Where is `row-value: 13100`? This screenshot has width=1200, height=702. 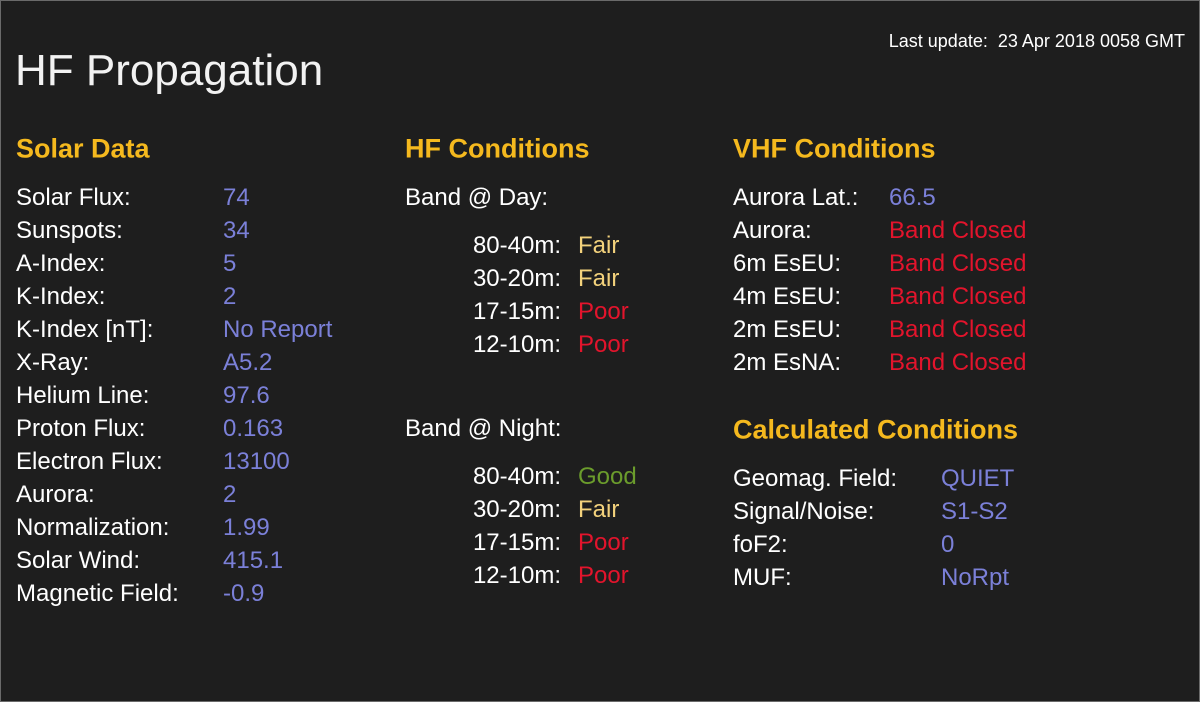
row-value: 13100 is located at coordinates (256, 461).